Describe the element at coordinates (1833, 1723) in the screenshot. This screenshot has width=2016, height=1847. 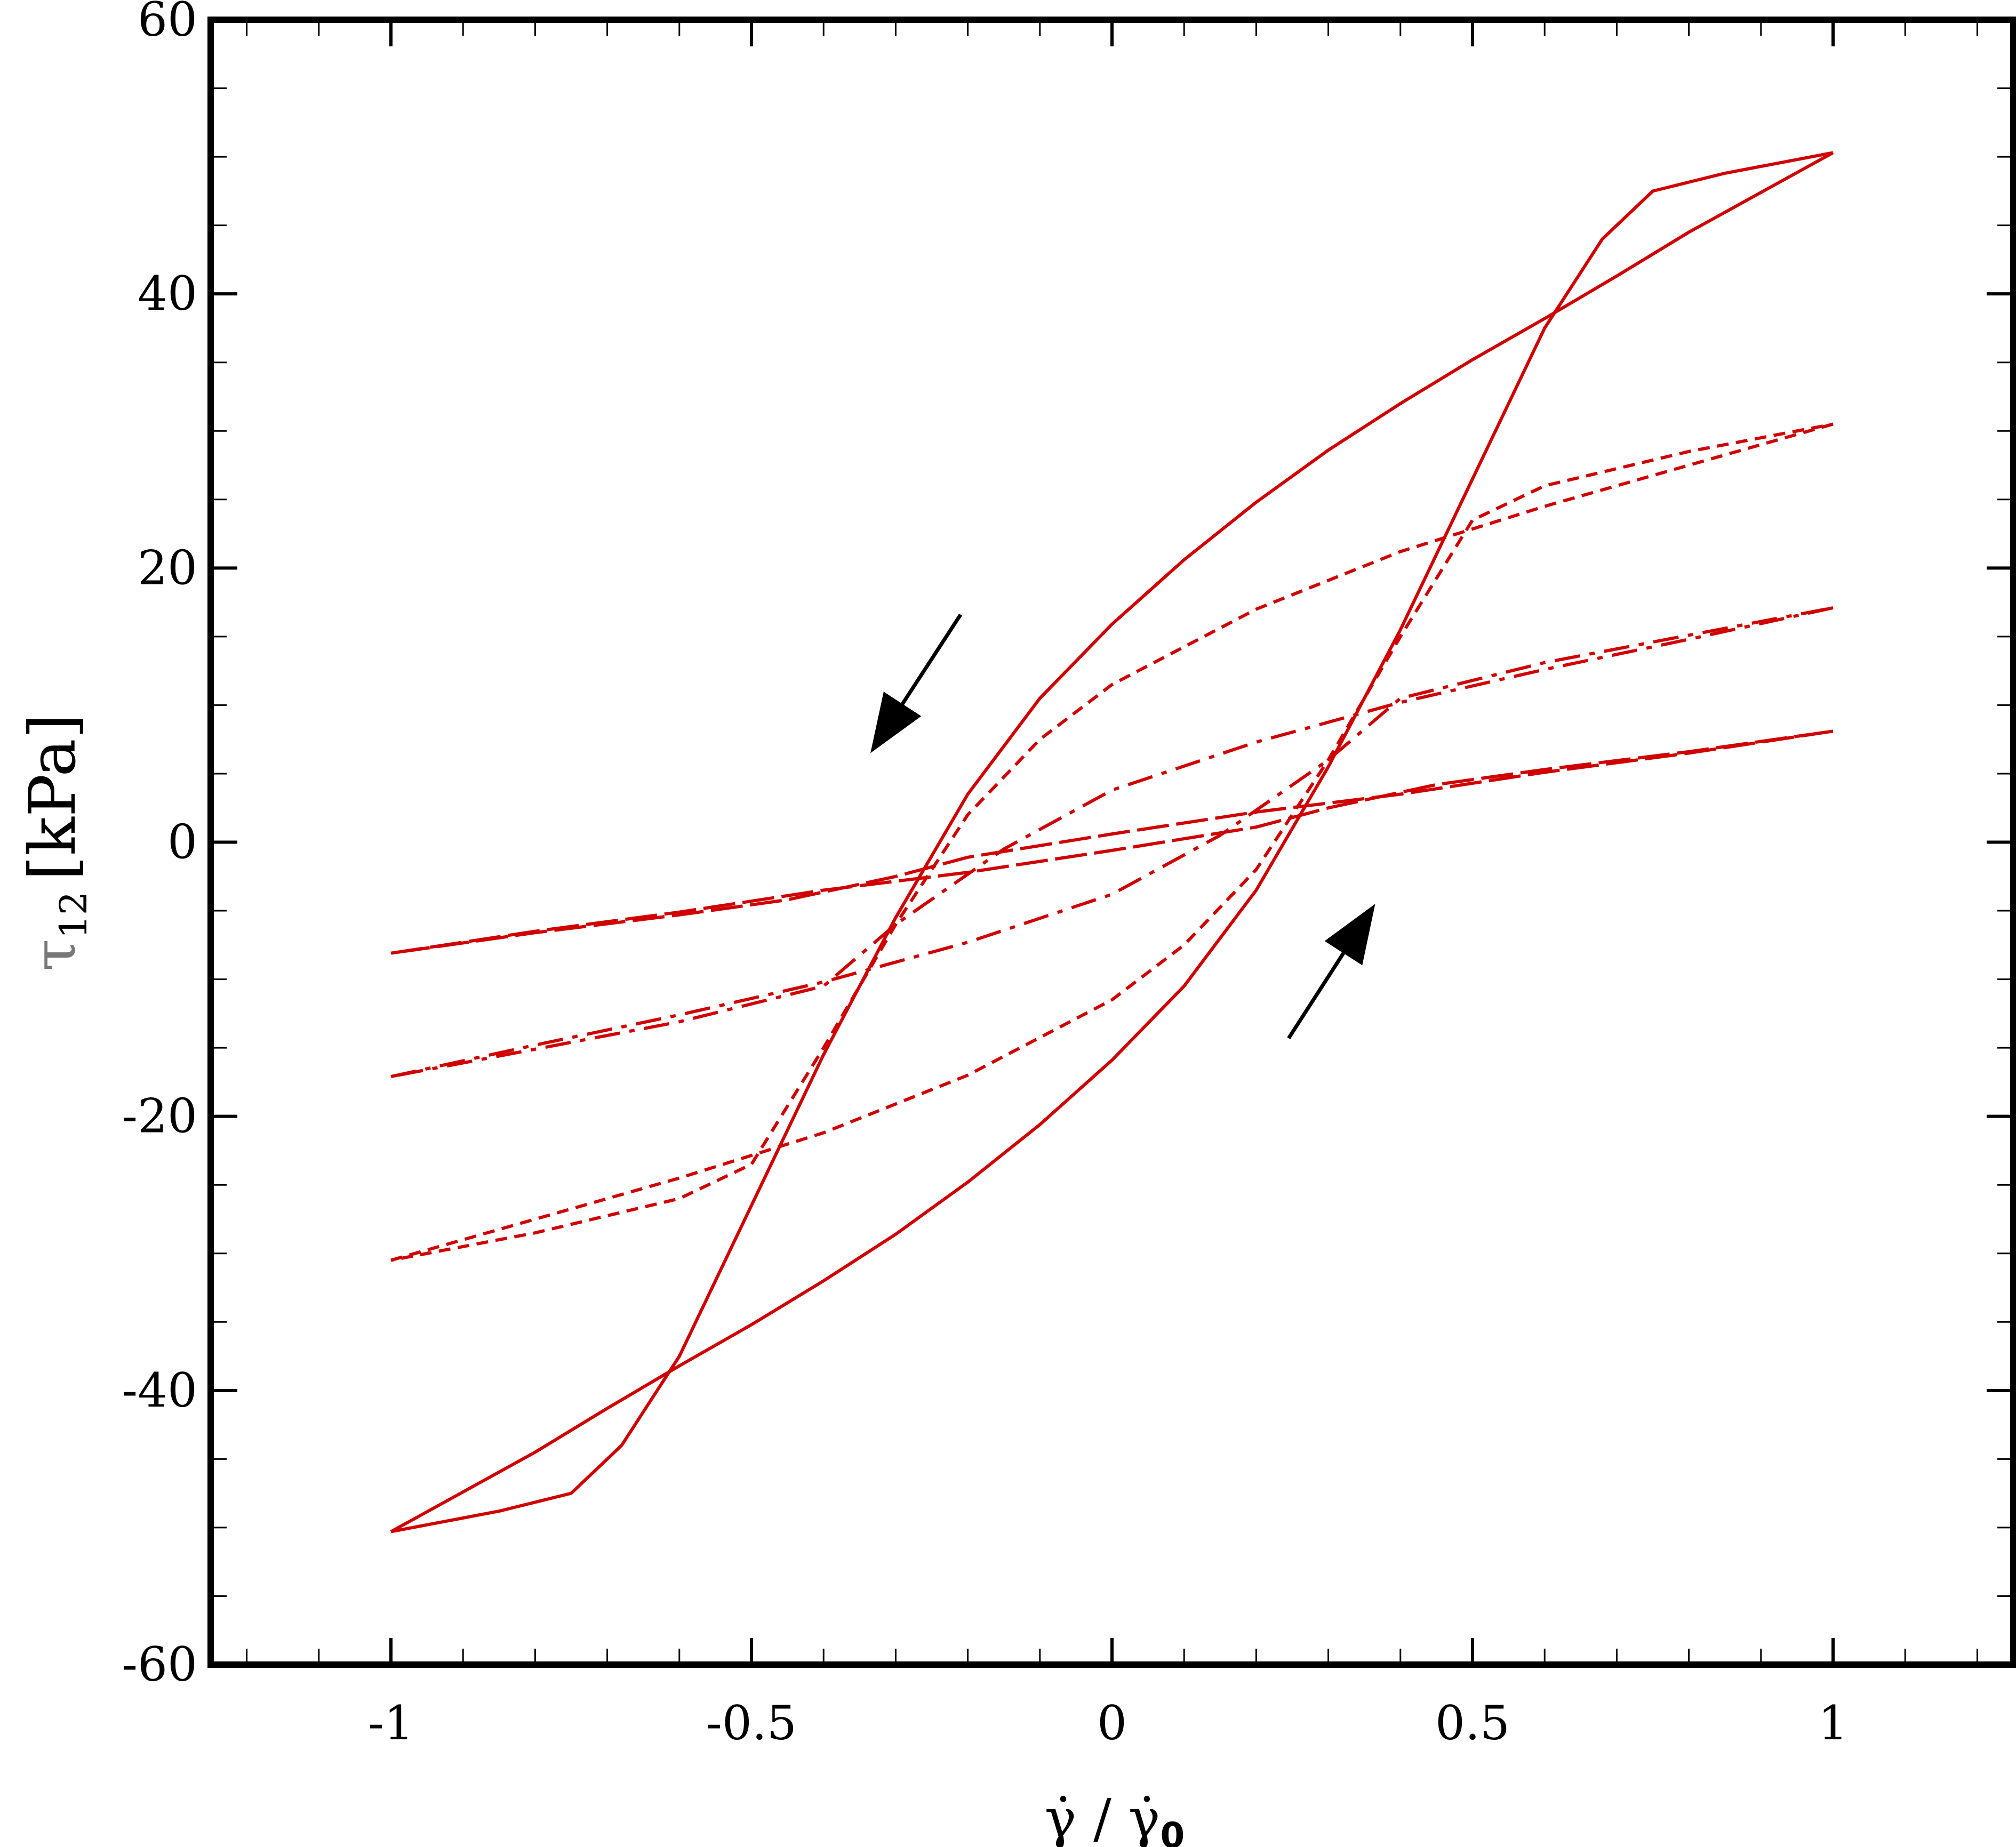
I see `x-tick-label: 1` at that location.